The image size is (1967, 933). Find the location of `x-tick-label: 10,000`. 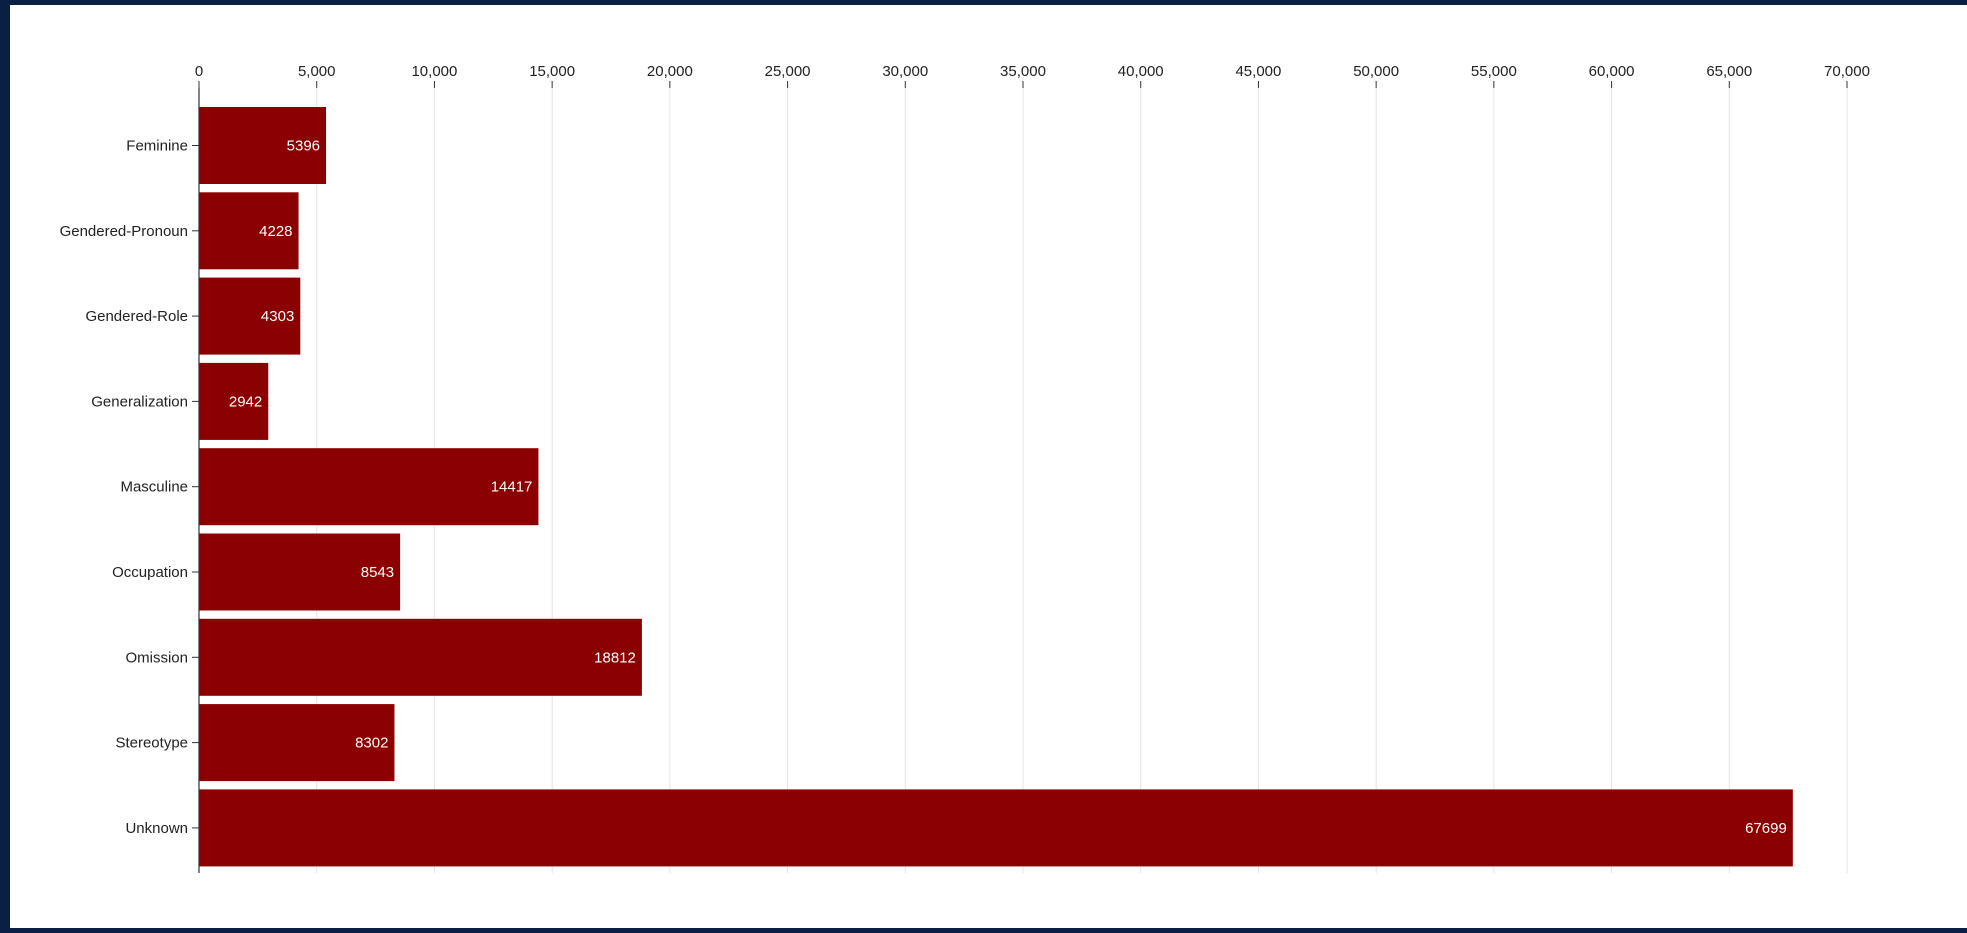

x-tick-label: 10,000 is located at coordinates (434, 71).